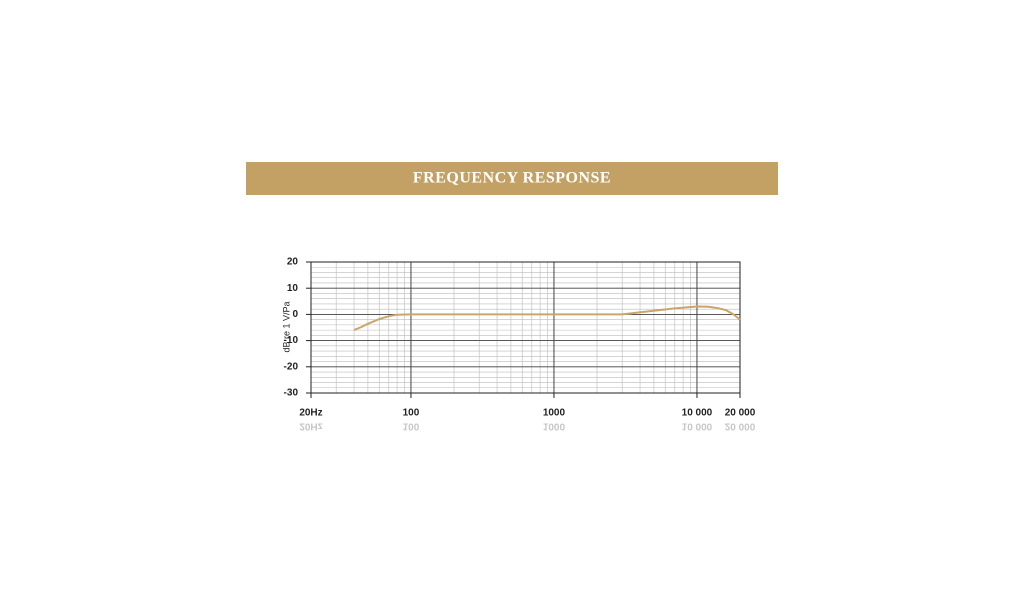 The height and width of the screenshot is (605, 1024). Describe the element at coordinates (411, 413) in the screenshot. I see `x-tick-label: 100` at that location.